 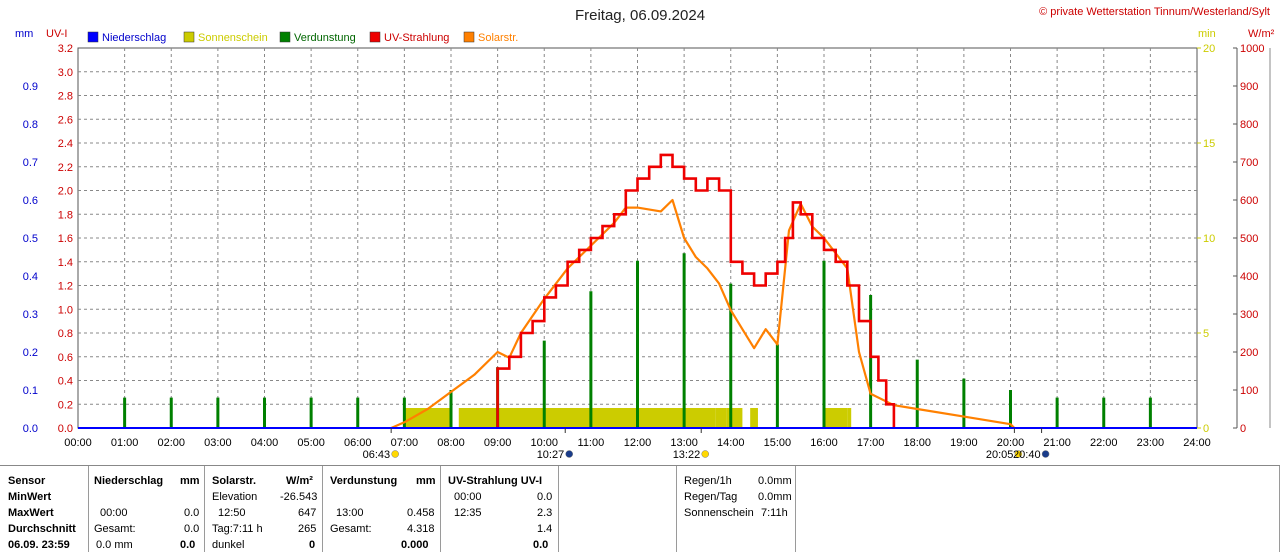 What do you see at coordinates (569, 454) in the screenshot?
I see `moon-phase-icon` at bounding box center [569, 454].